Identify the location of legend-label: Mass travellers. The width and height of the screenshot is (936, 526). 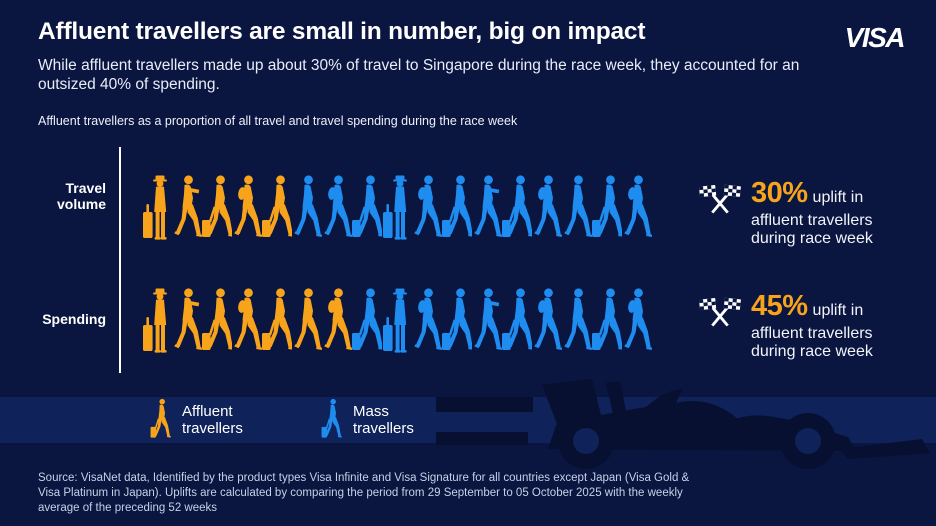
(383, 420).